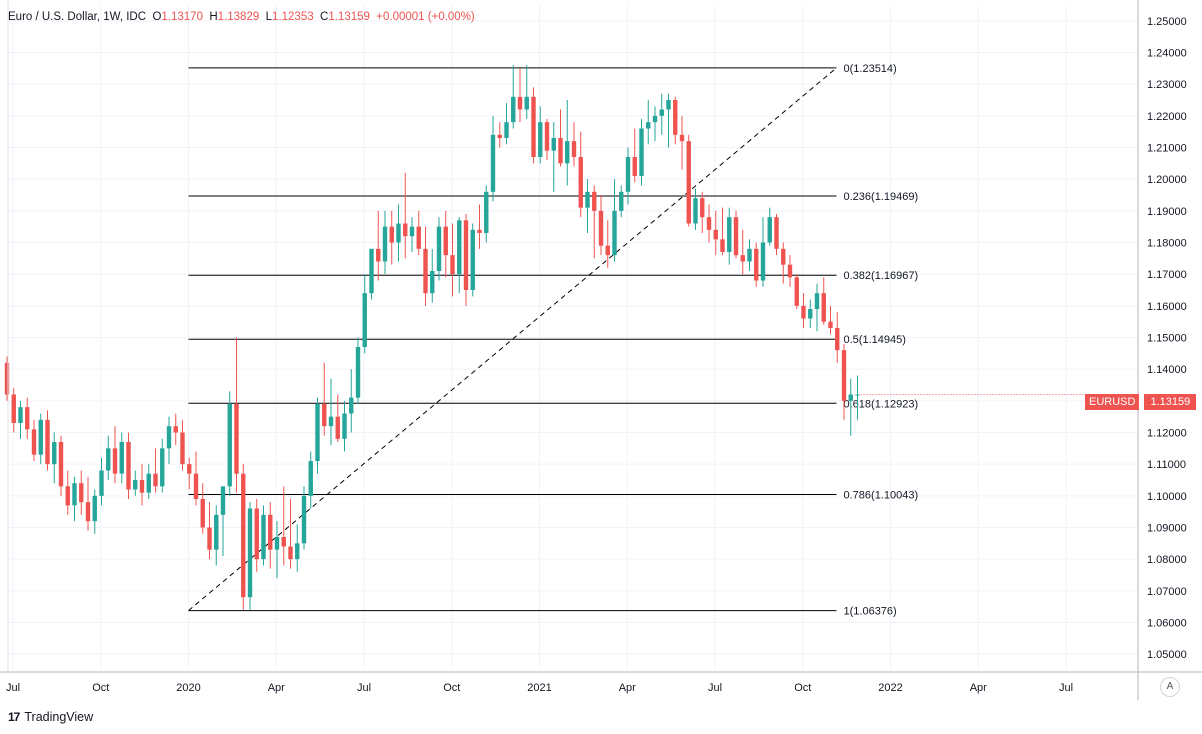  I want to click on x-tick-label: Apr, so click(978, 688).